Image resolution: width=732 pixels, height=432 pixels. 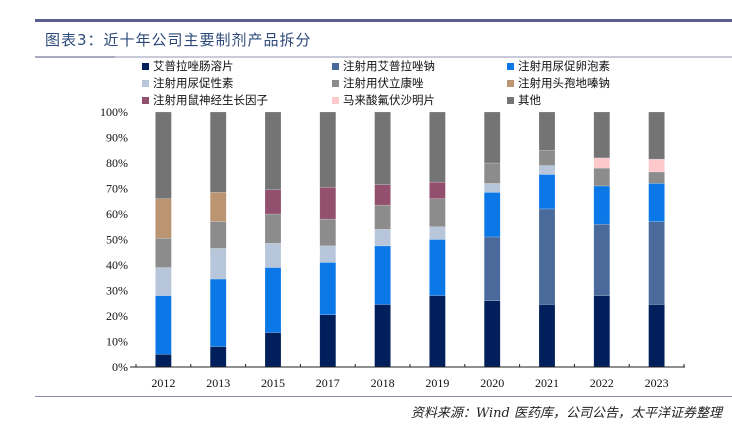 I want to click on y-tick-label: 70%, so click(x=117, y=189).